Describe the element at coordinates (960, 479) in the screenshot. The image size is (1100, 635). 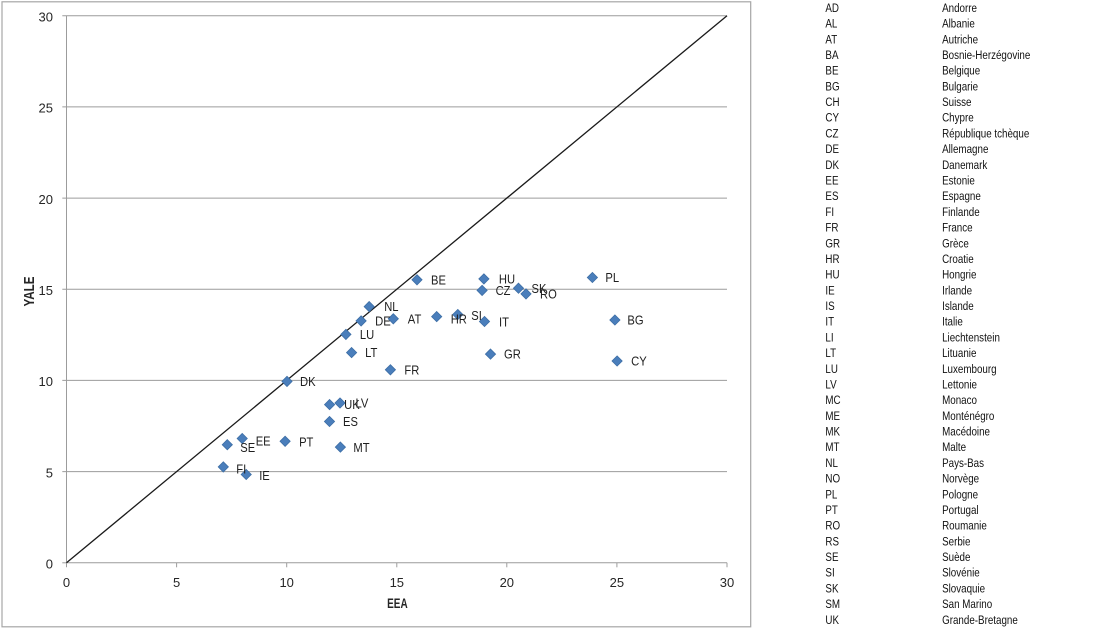
I see `svg-text: Norvège` at that location.